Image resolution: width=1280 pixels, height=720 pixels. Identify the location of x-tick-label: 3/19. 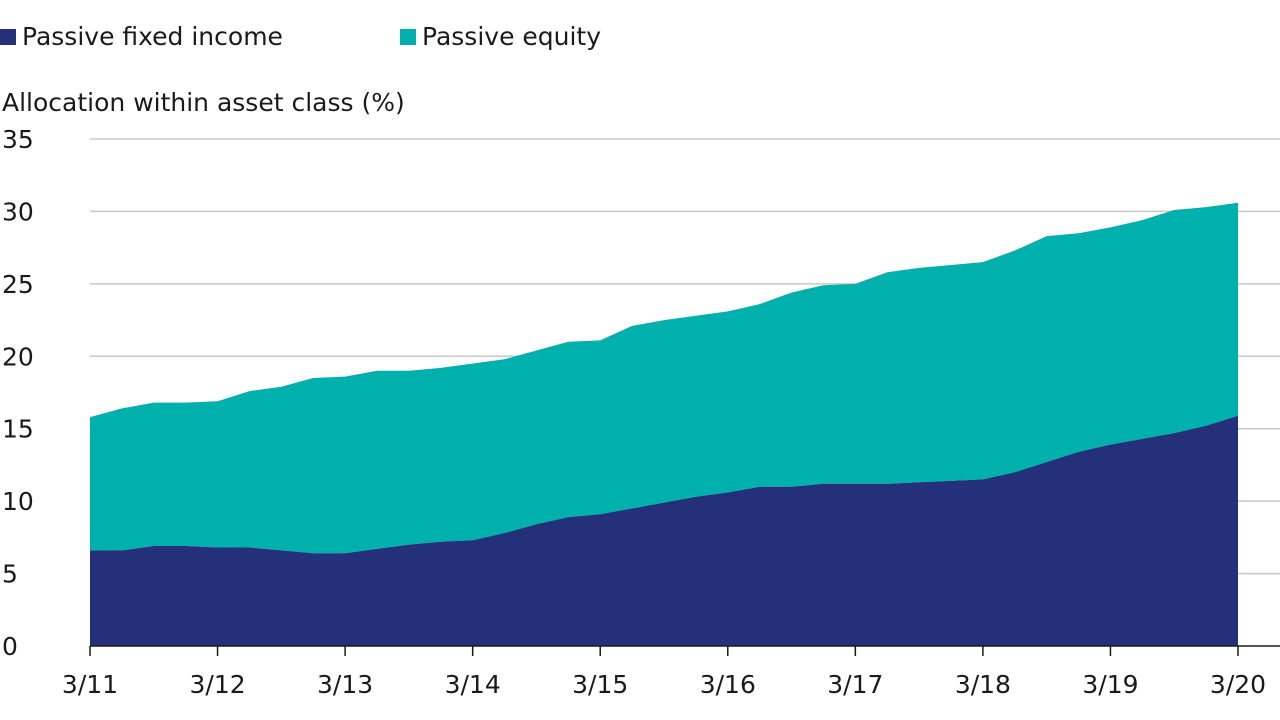
(1110, 684).